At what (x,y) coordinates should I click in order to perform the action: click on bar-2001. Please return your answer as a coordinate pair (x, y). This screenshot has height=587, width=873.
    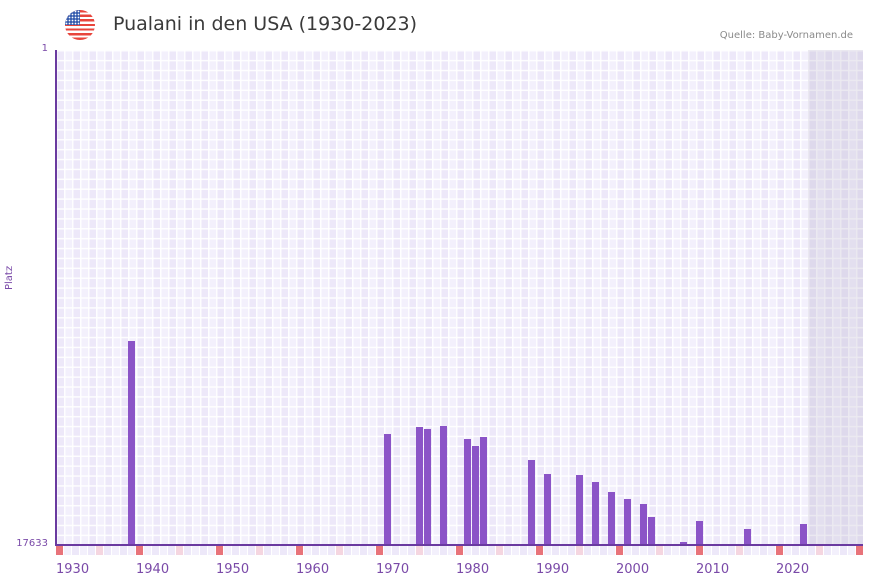
    Looking at the image, I should click on (627, 521).